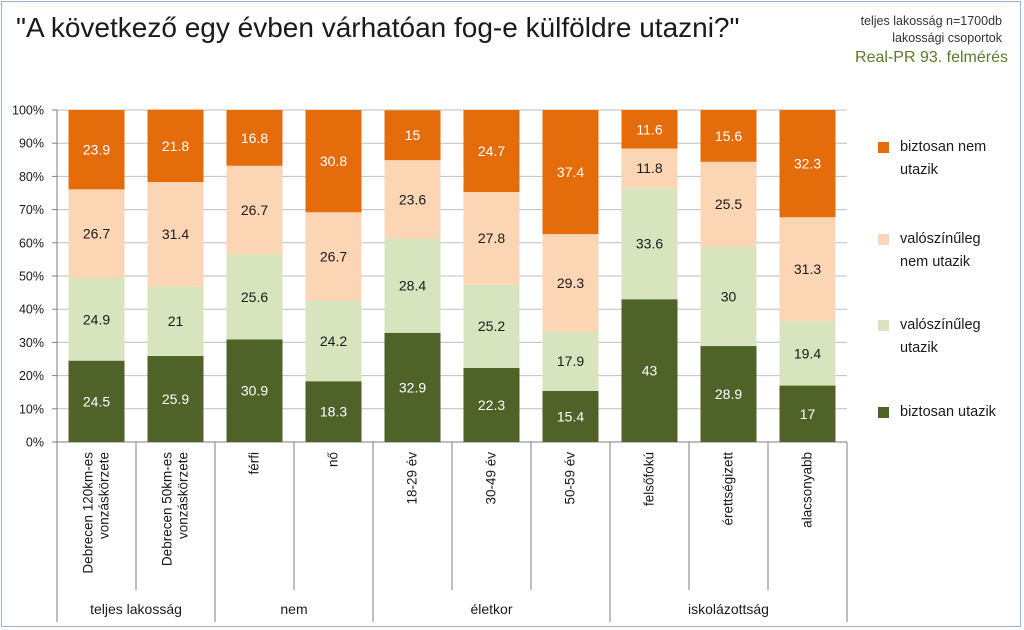 The height and width of the screenshot is (630, 1024). What do you see at coordinates (947, 38) in the screenshot?
I see `groups-note: lakossági csoportok` at bounding box center [947, 38].